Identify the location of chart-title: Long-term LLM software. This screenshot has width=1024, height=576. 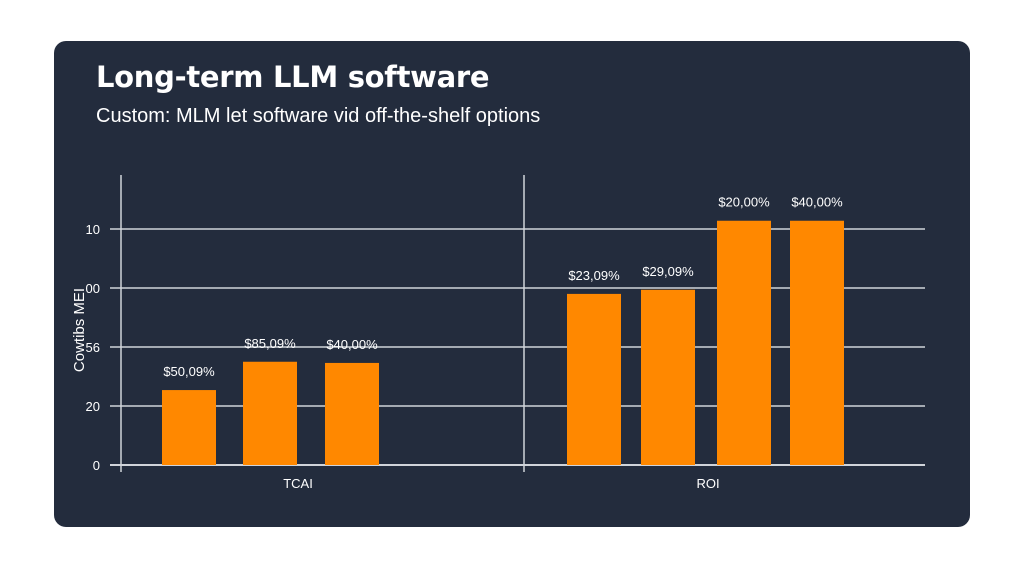
(293, 77).